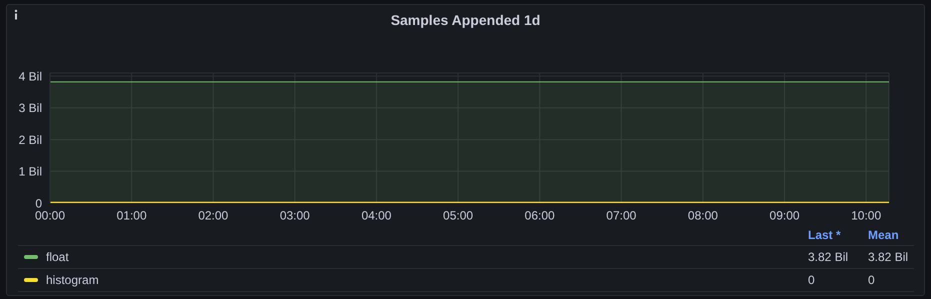  I want to click on x-tick-label: 08:00, so click(703, 215).